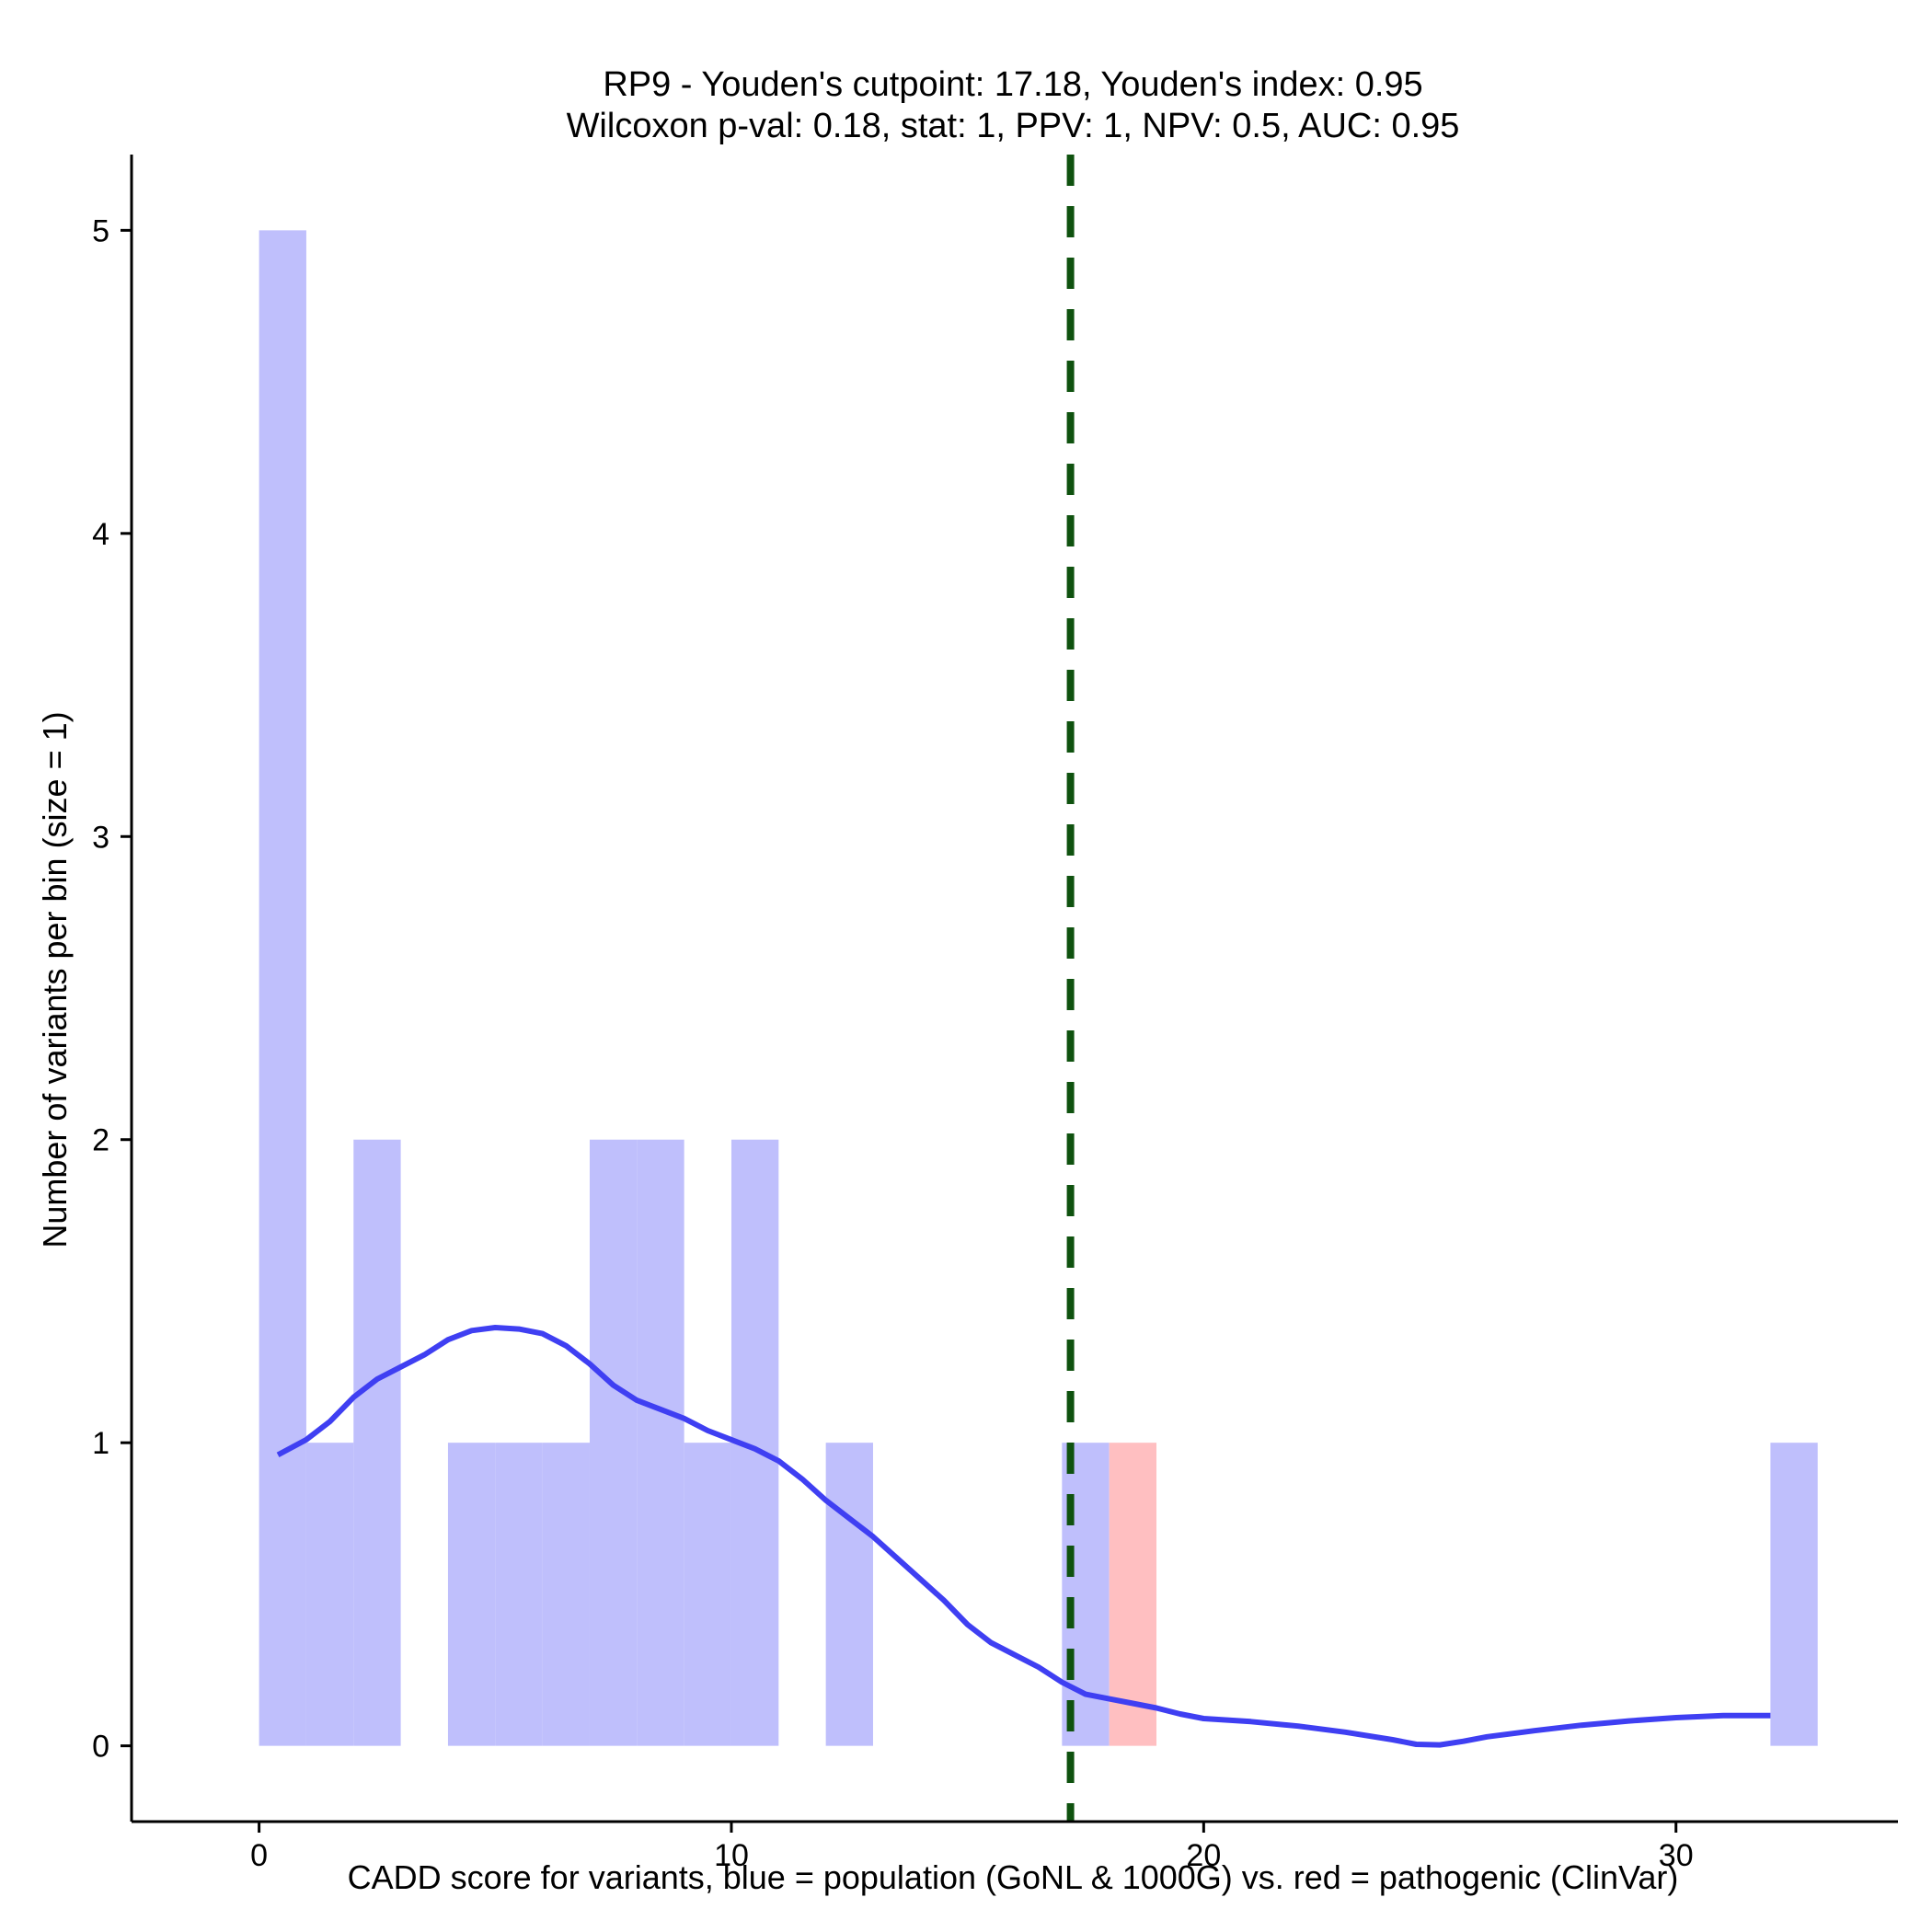 This screenshot has height=1932, width=1932. What do you see at coordinates (259, 1855) in the screenshot?
I see `x-tick-label-0: 0` at bounding box center [259, 1855].